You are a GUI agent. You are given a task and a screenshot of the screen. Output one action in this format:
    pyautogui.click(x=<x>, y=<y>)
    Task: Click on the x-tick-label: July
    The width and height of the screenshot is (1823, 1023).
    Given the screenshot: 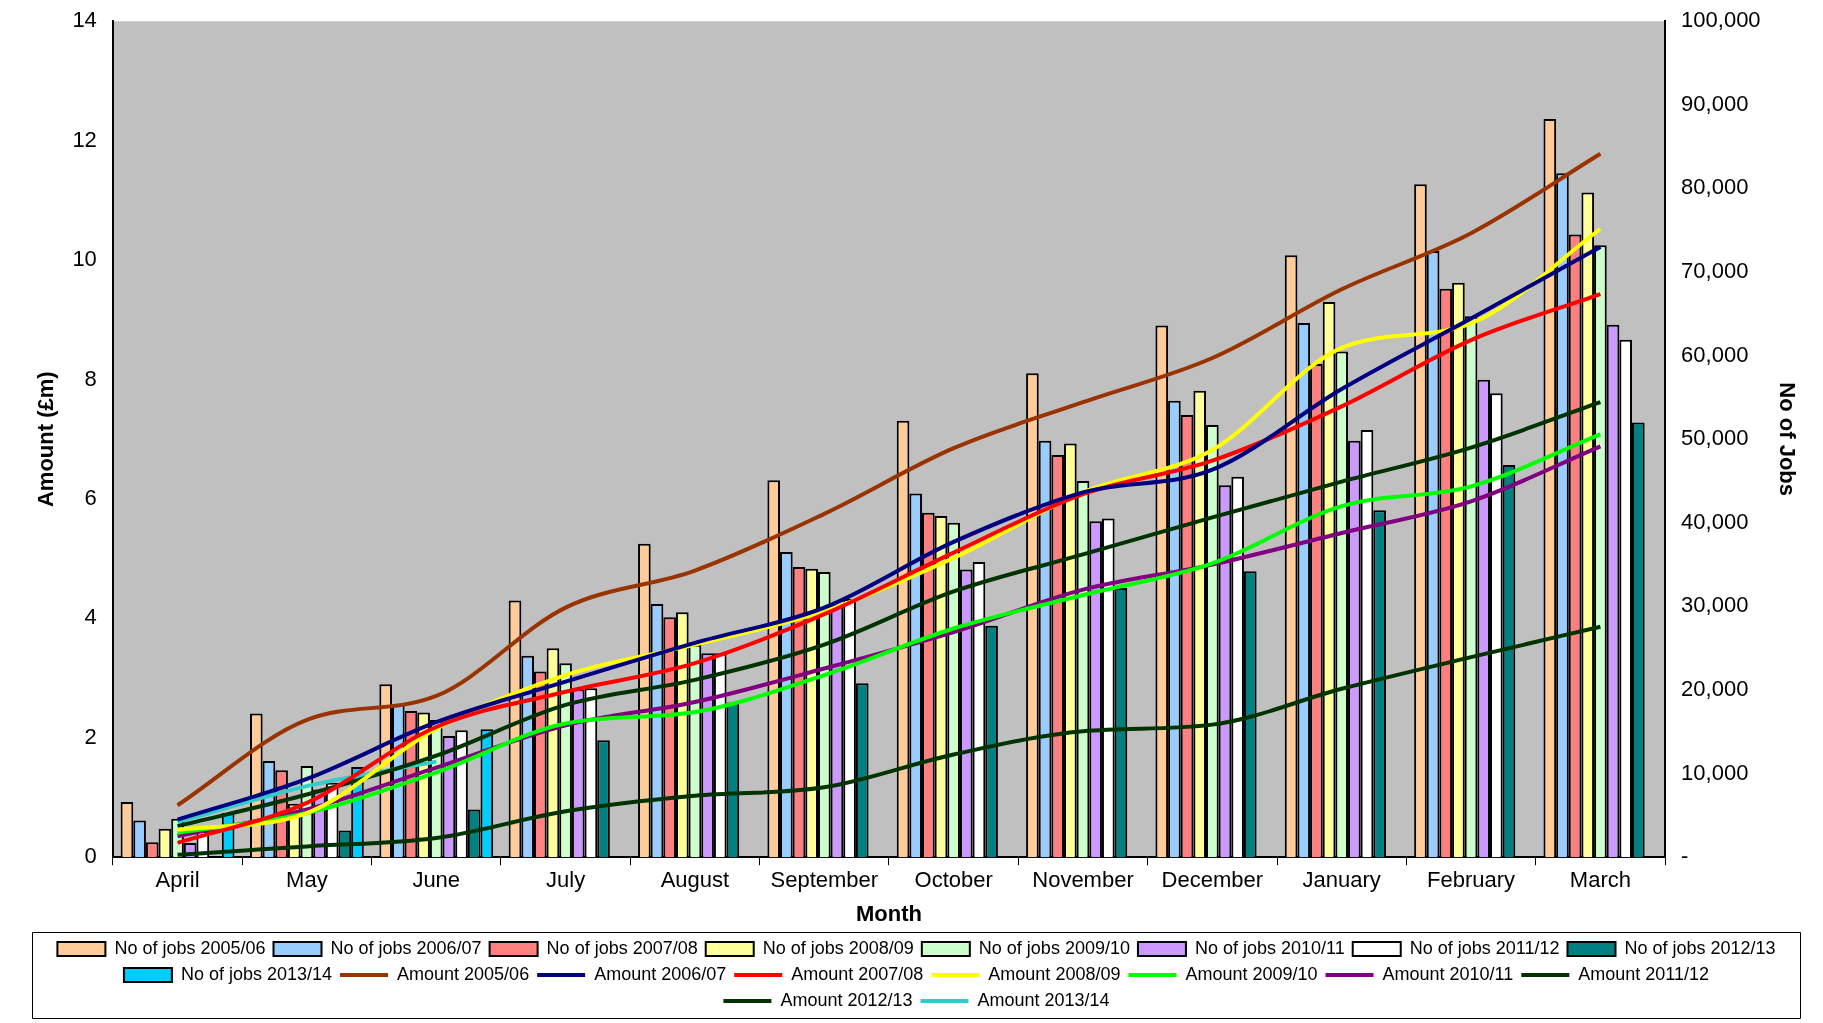 What is the action you would take?
    pyautogui.click(x=566, y=880)
    